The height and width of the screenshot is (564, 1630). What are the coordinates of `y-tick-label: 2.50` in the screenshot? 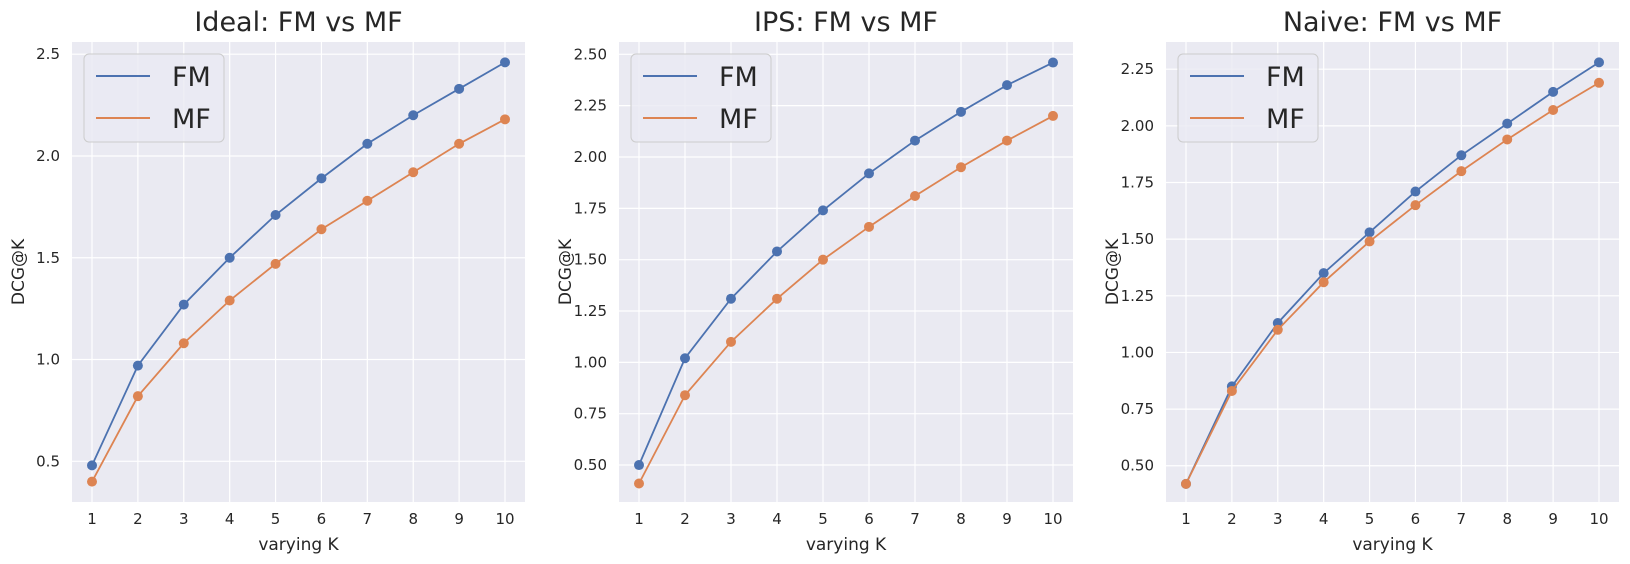 It's located at (590, 54).